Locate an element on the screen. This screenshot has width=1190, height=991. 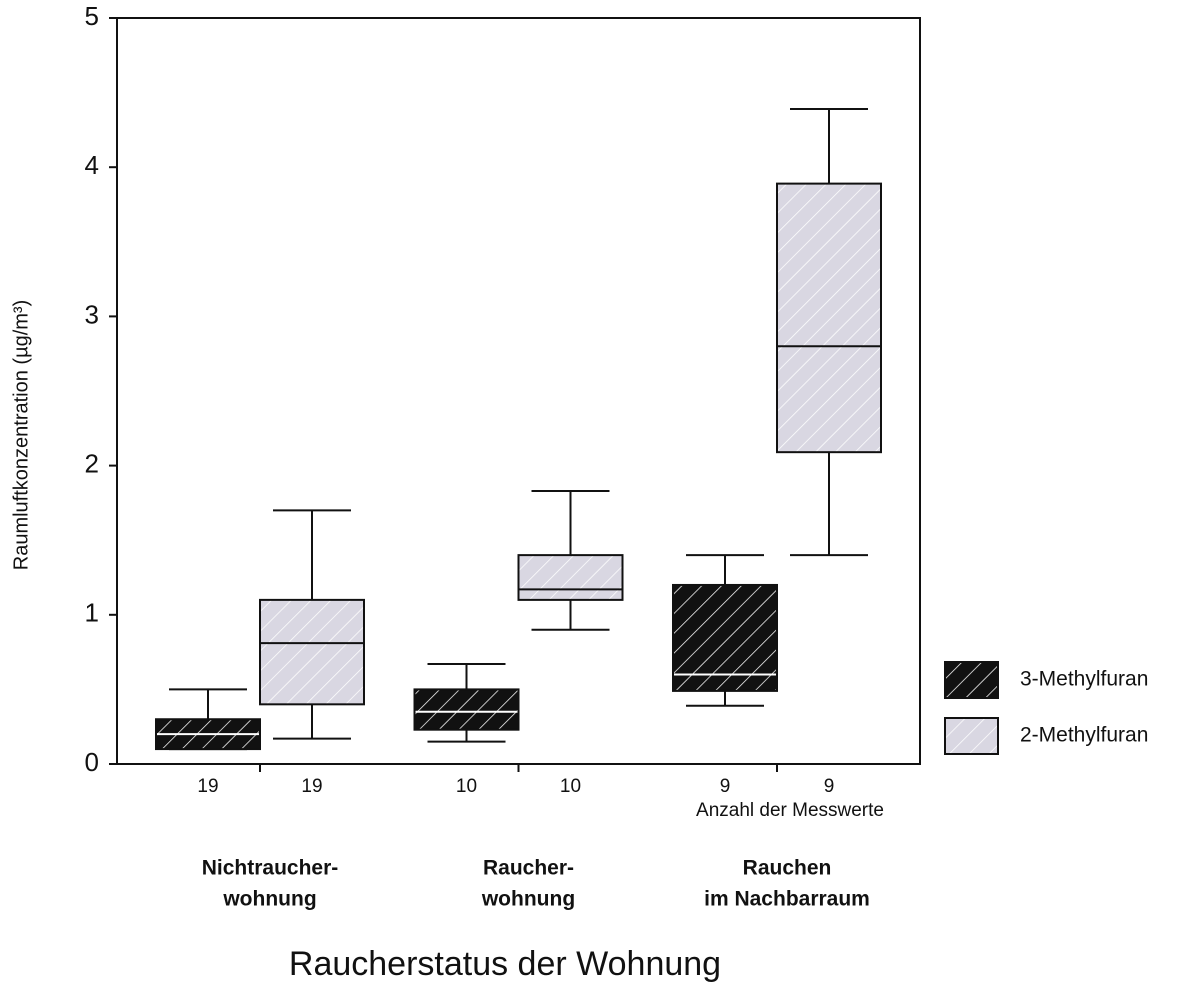
legend-label: 3-Methylfuran is located at coordinates (1084, 679).